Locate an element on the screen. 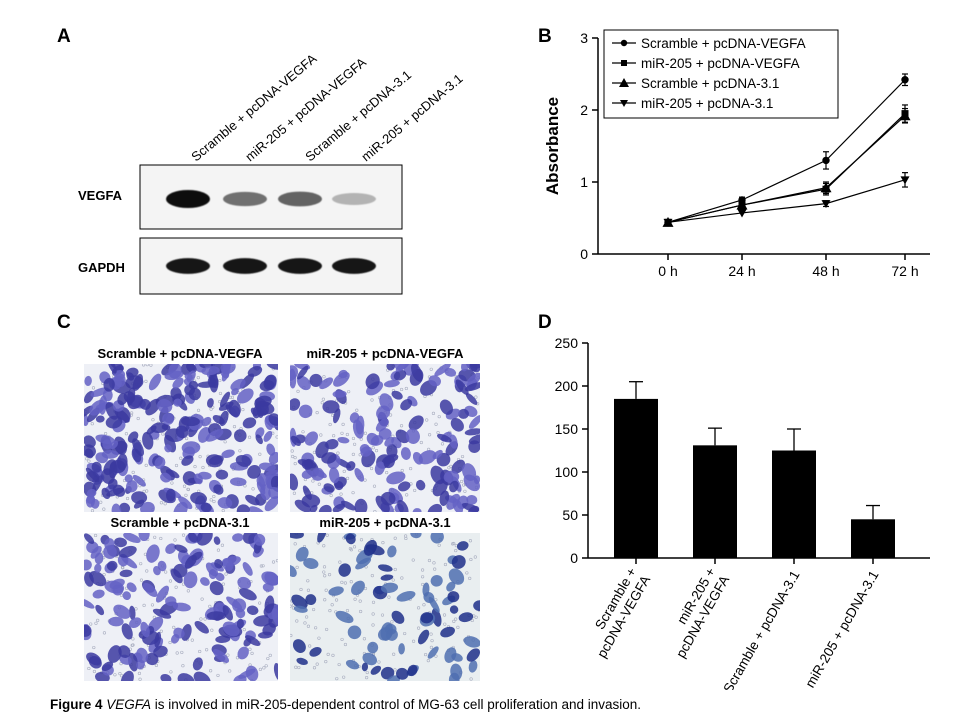 This screenshot has width=953, height=725. legend-box is located at coordinates (721, 74).